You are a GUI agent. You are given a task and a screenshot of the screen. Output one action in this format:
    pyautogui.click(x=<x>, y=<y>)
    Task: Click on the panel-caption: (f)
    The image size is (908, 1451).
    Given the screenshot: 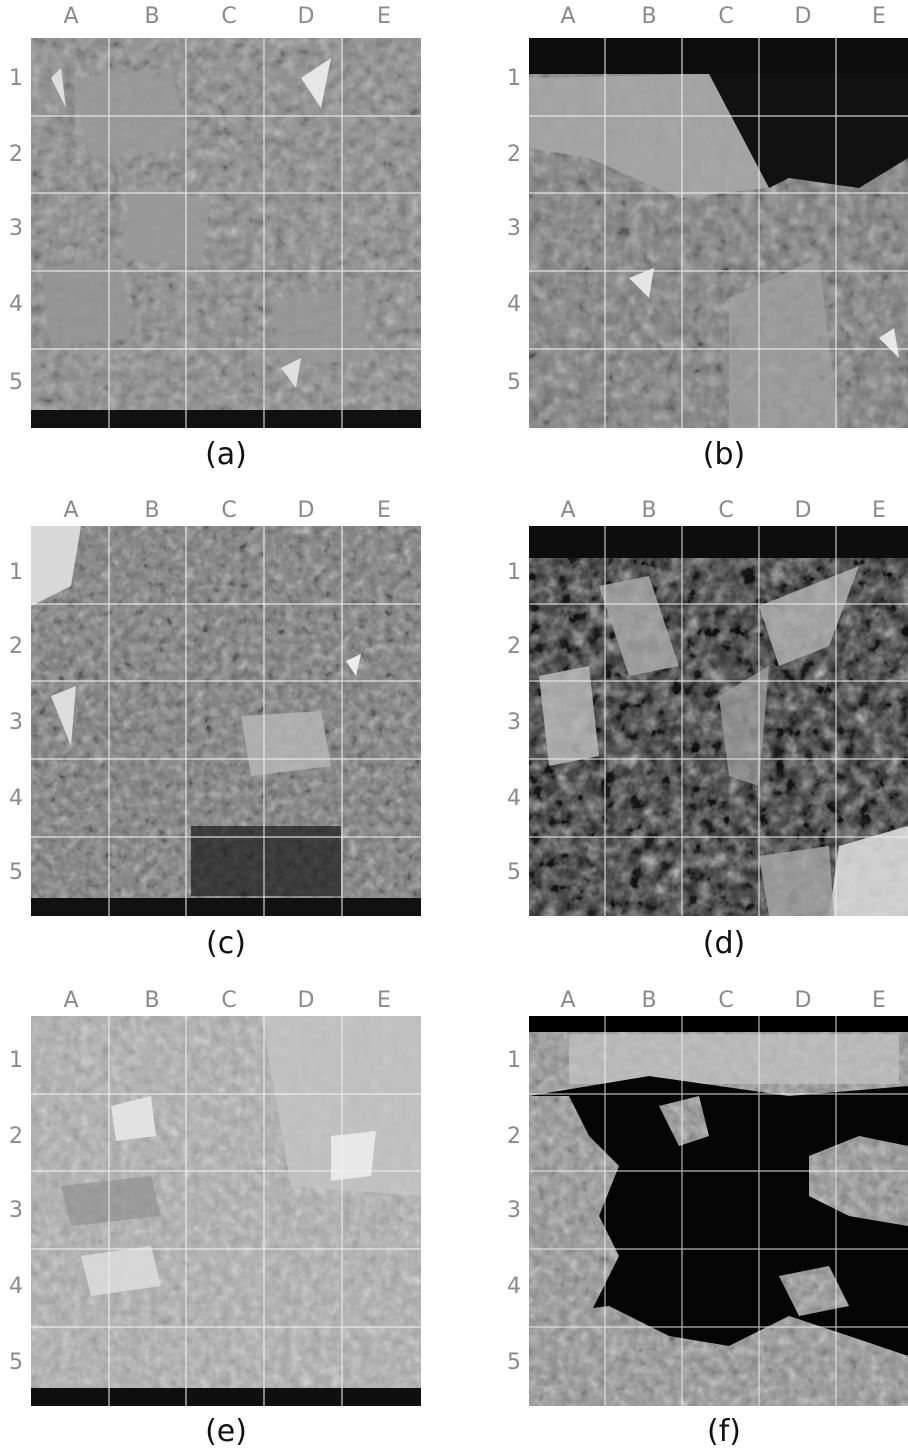 What is the action you would take?
    pyautogui.click(x=724, y=1431)
    